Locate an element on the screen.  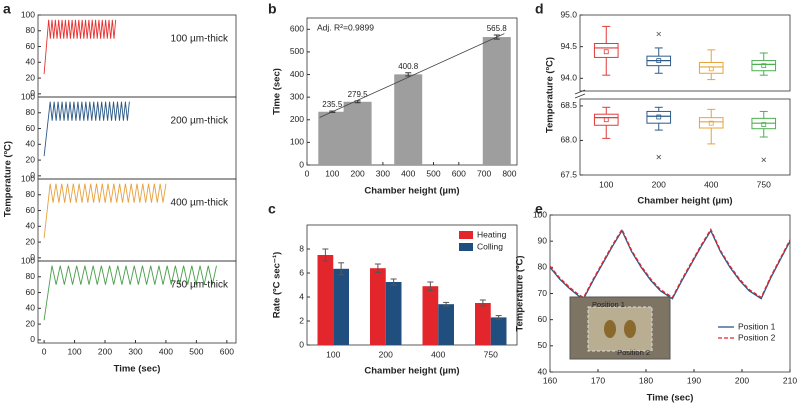
y-axis-label: Rate (ºC sec⁻¹) is located at coordinates (277, 285).